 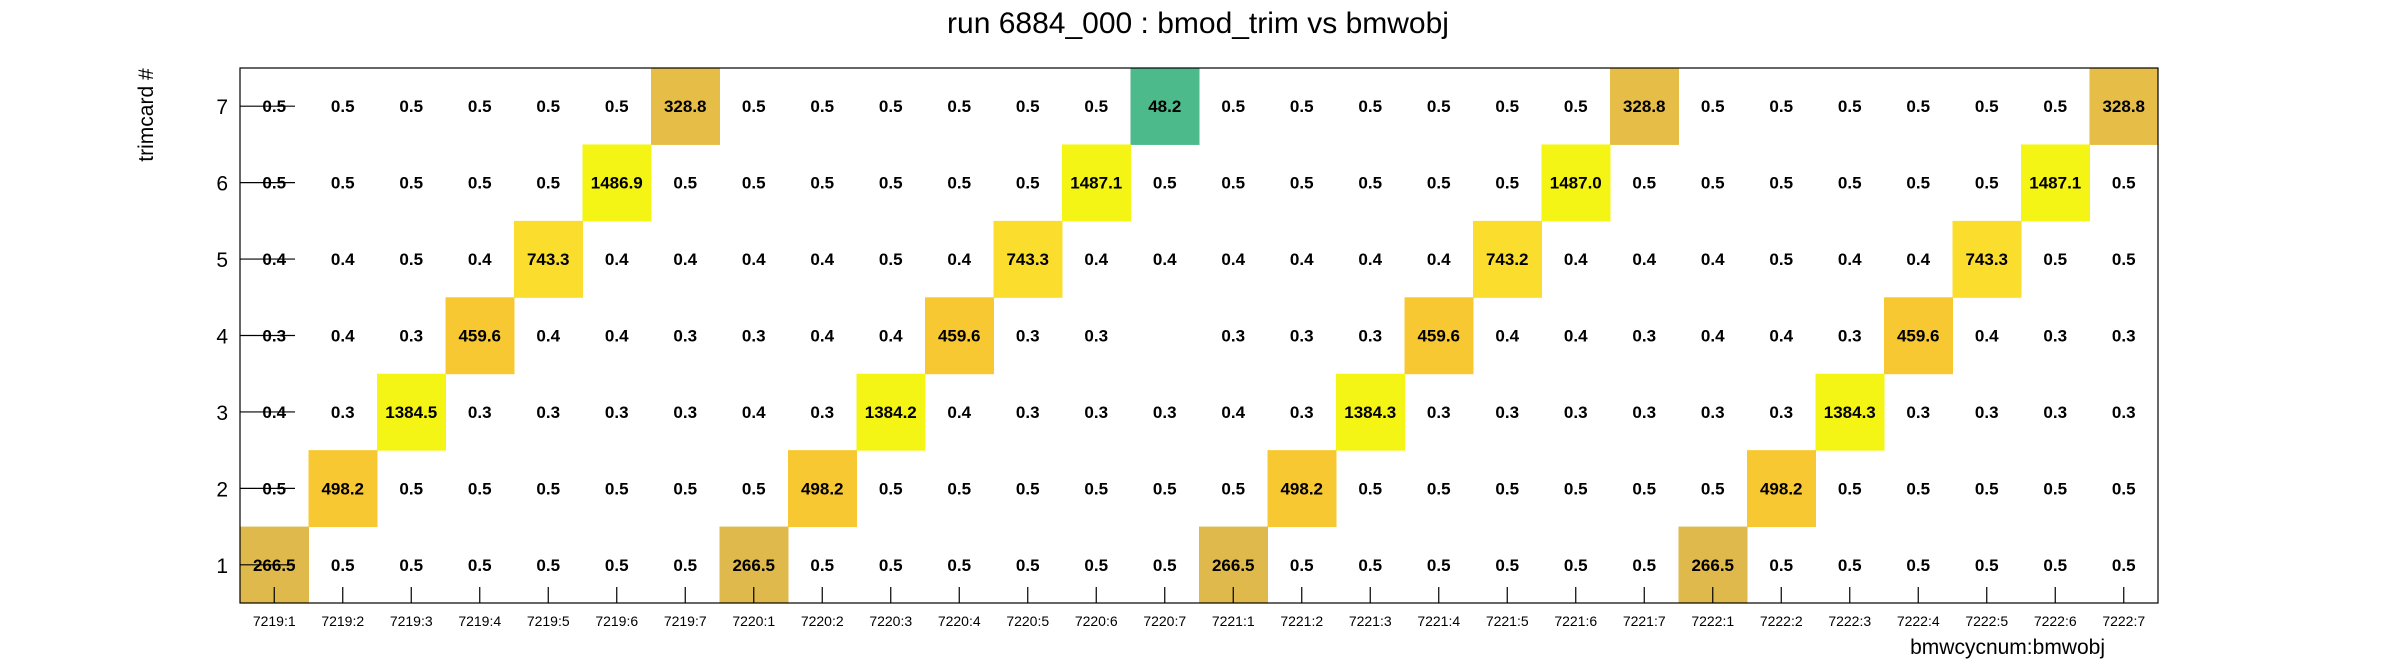 What do you see at coordinates (1438, 621) in the screenshot?
I see `x-tick-label: 7221:4` at bounding box center [1438, 621].